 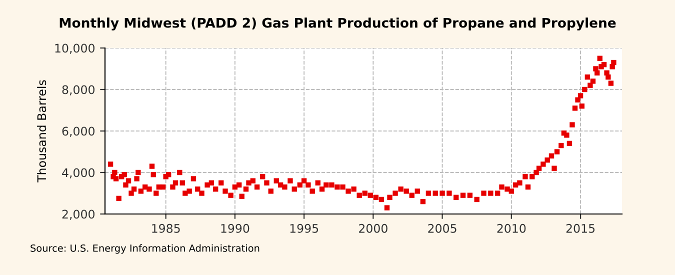 I want to click on x-tick-label: 2015, so click(x=580, y=228).